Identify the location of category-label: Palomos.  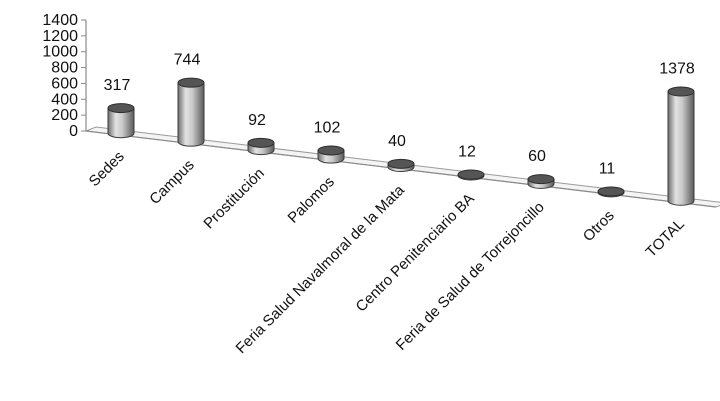
(311, 199).